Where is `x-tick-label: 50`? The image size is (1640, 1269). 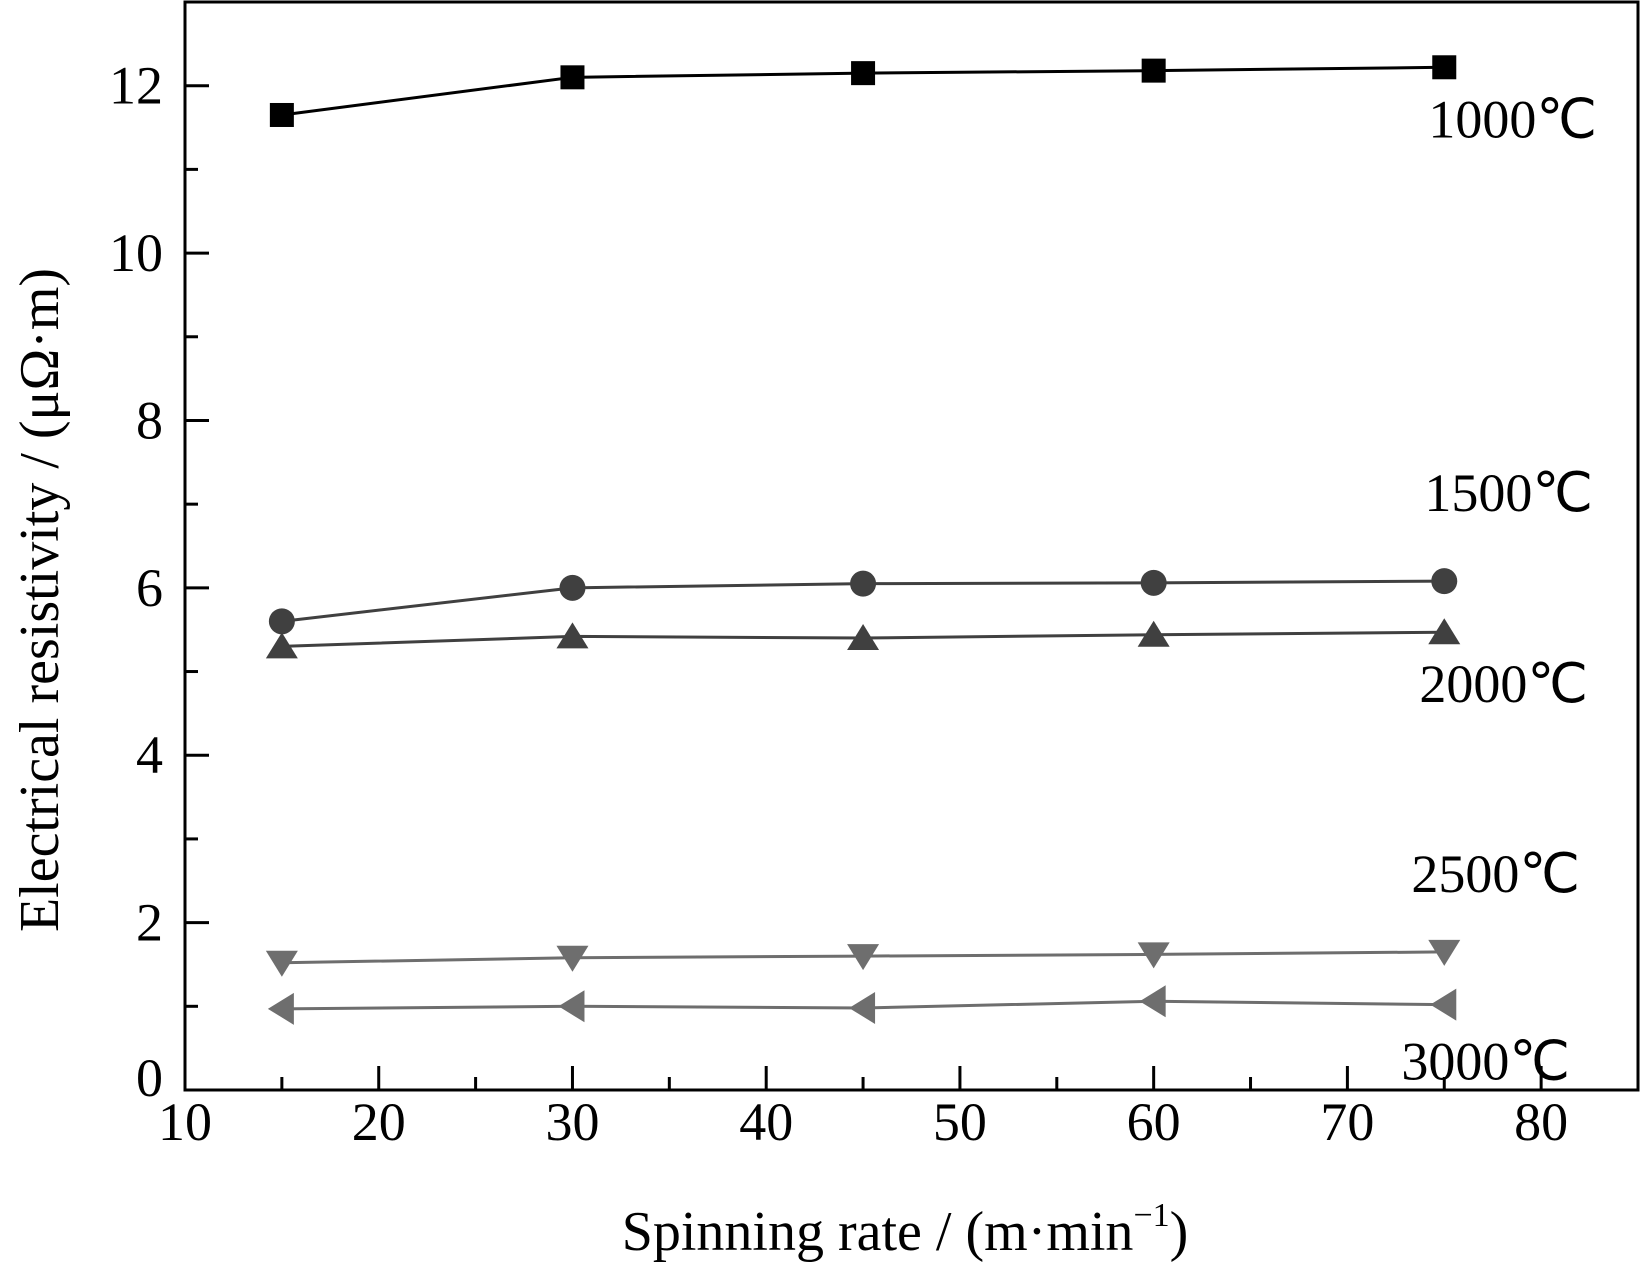
x-tick-label: 50 is located at coordinates (960, 1122).